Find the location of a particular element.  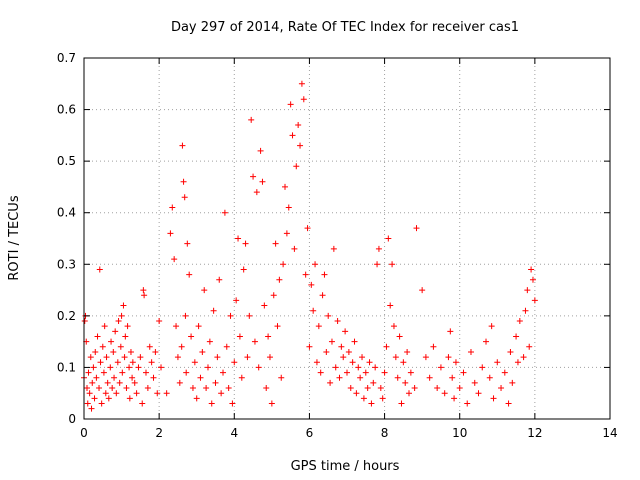

x-axis-title: GPS time / hours is located at coordinates (345, 466).